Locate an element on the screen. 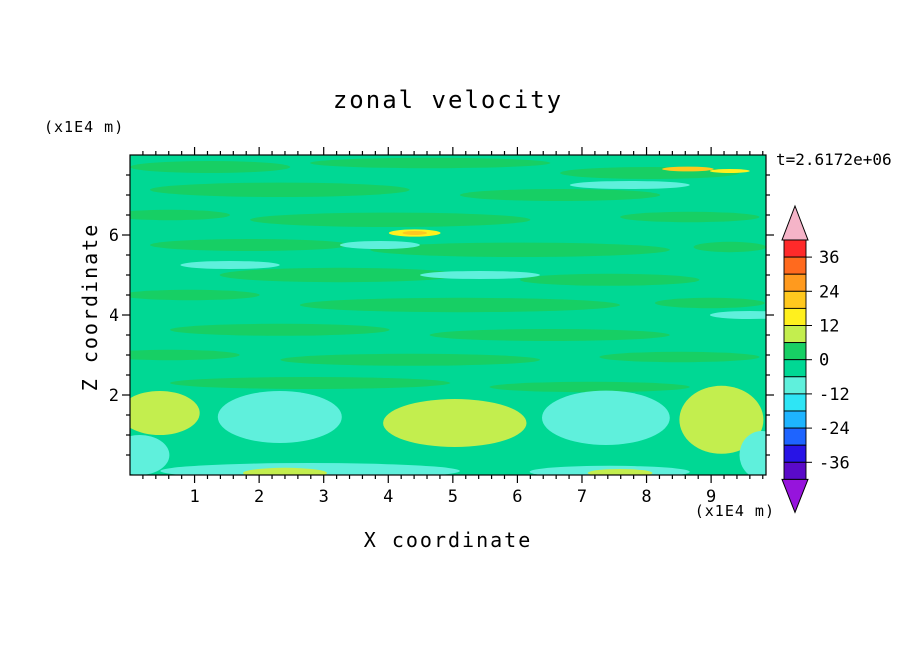  y-tick-label: 4 is located at coordinates (114, 316).